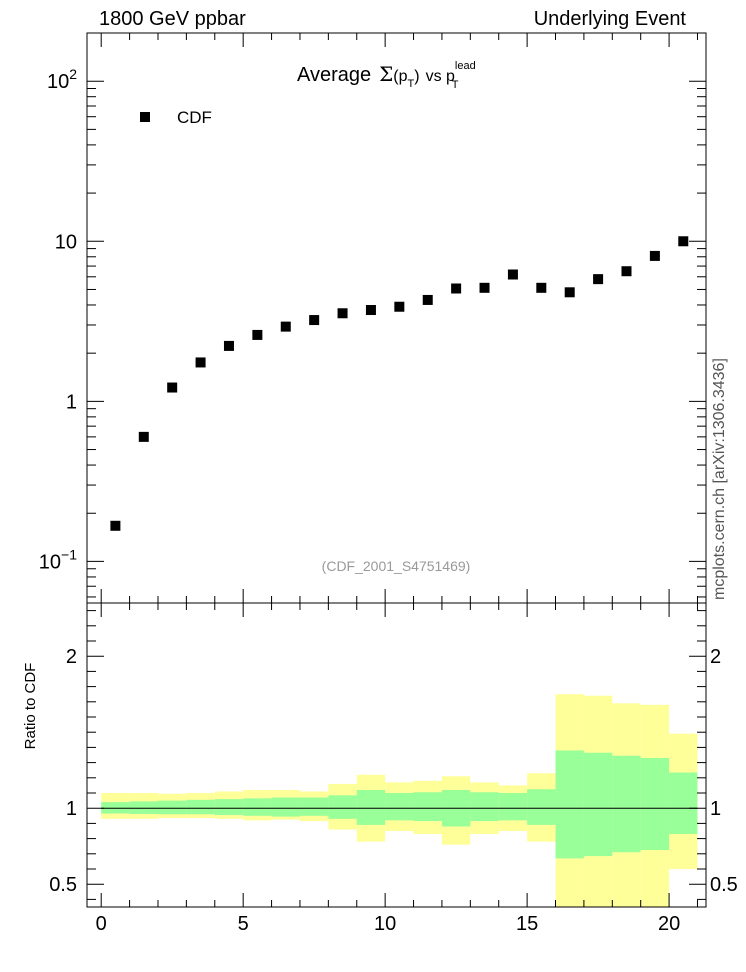  What do you see at coordinates (243, 924) in the screenshot?
I see `x-tick-label: 5` at bounding box center [243, 924].